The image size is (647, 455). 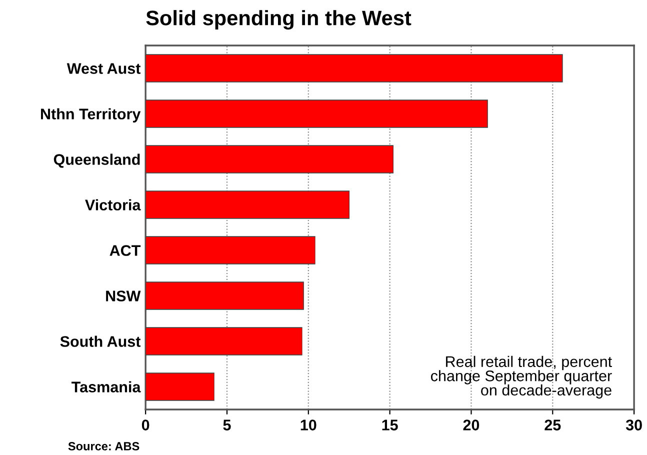 I want to click on x-tick-label: 15, so click(x=390, y=425).